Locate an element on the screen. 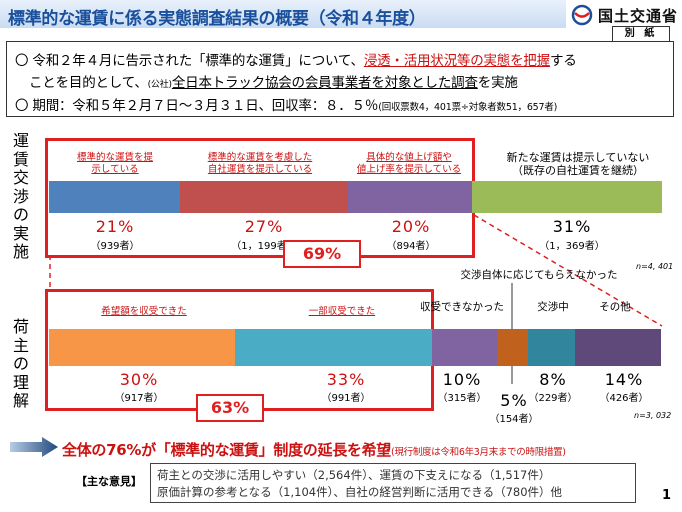 Image resolution: width=682 pixels, height=512 pixels. section2-label-6: その他 is located at coordinates (615, 307).